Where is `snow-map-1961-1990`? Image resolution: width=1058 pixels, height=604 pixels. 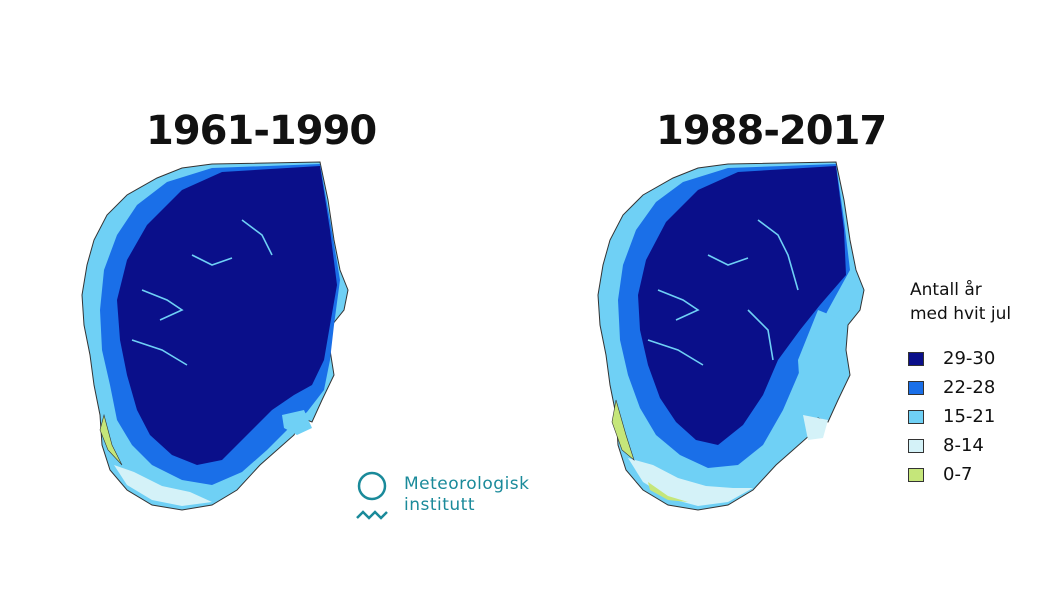
snow-map-1961-1990 is located at coordinates (215, 336).